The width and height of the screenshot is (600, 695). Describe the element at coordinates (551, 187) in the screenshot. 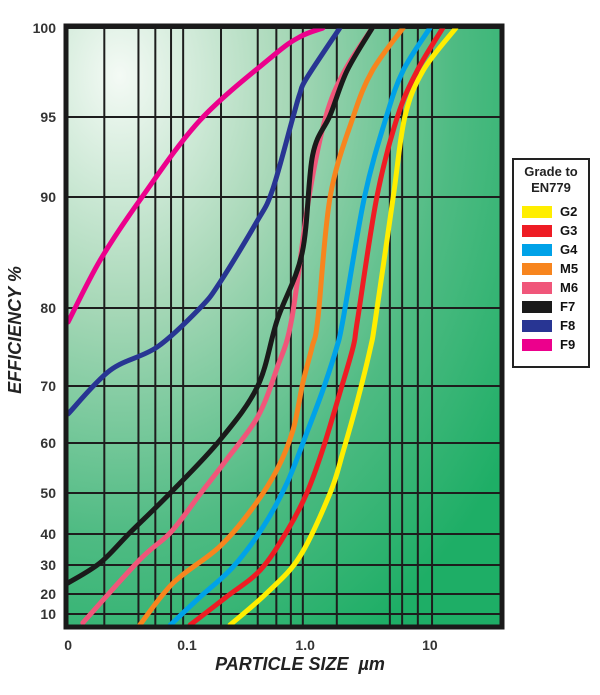

I see `legend-title-line2: EN779` at that location.